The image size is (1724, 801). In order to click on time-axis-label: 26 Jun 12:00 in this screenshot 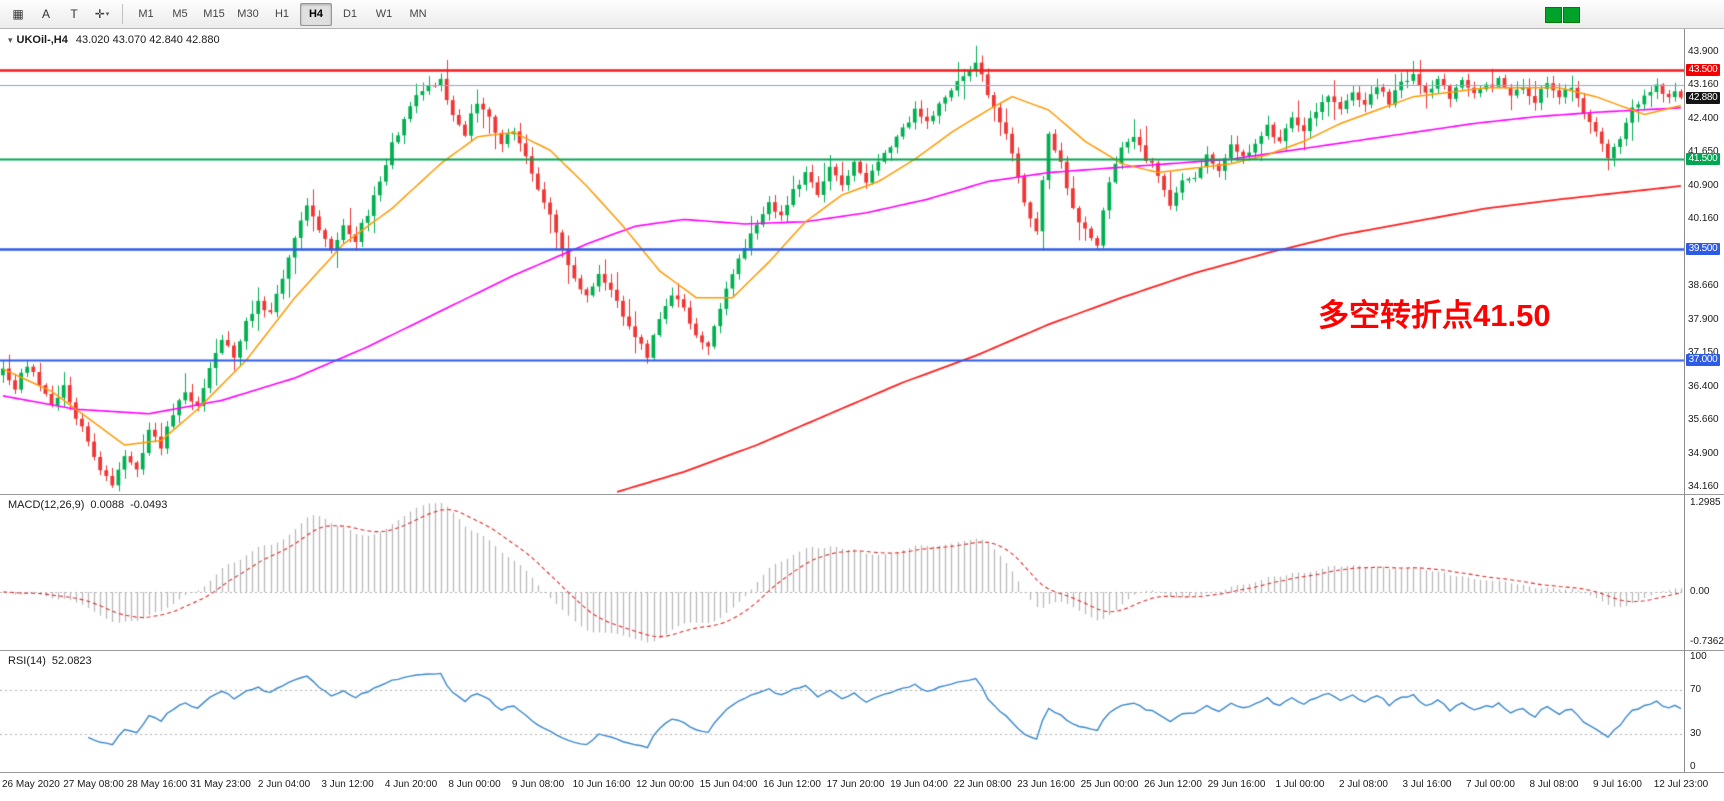, I will do `click(1173, 784)`.